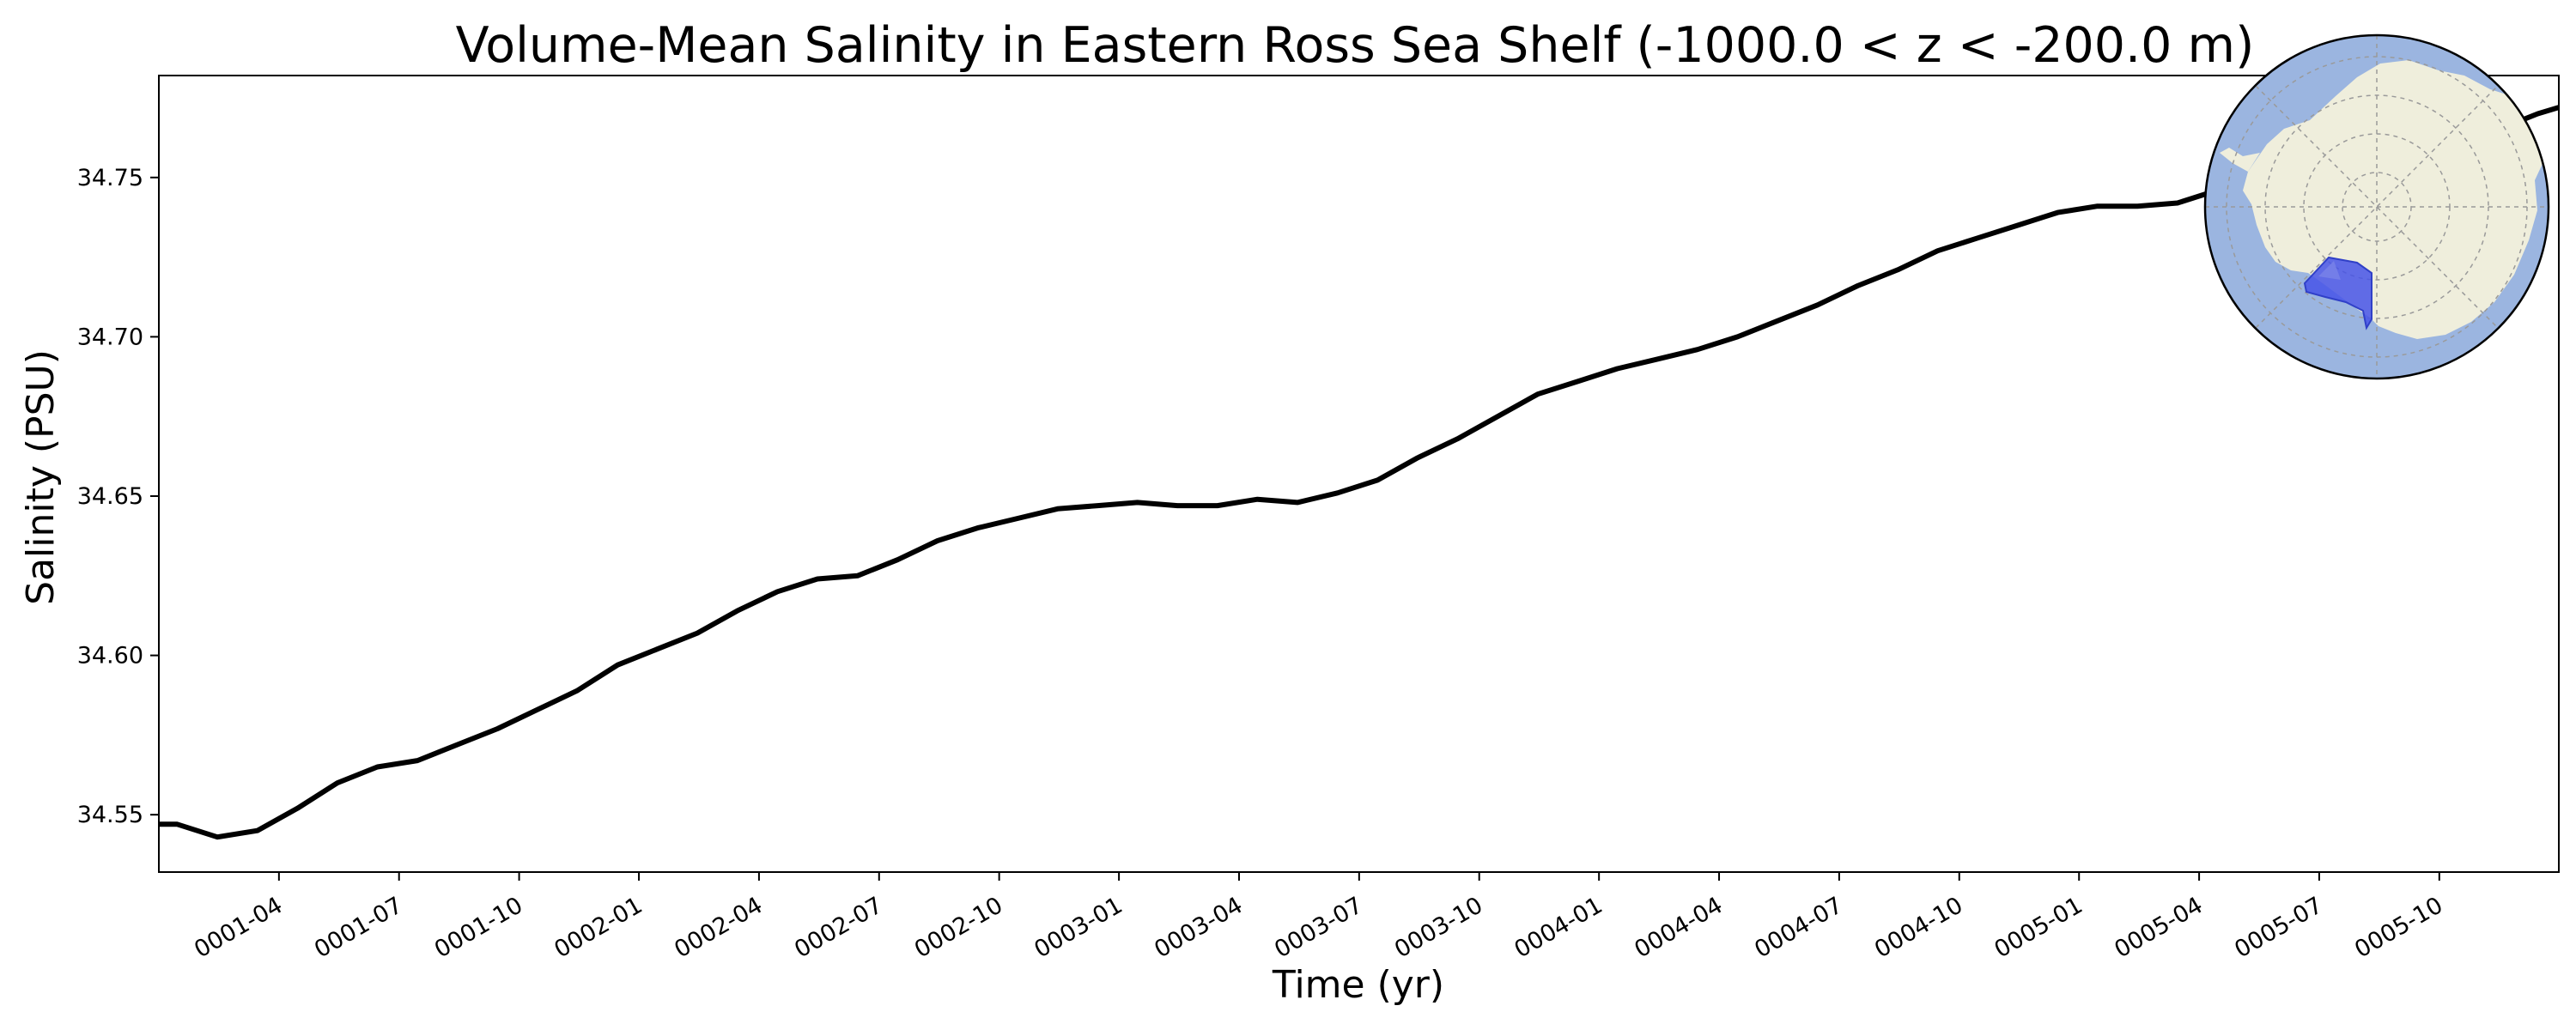 This screenshot has height=1030, width=2576. I want to click on x-tick-label: 0001-04, so click(239, 927).